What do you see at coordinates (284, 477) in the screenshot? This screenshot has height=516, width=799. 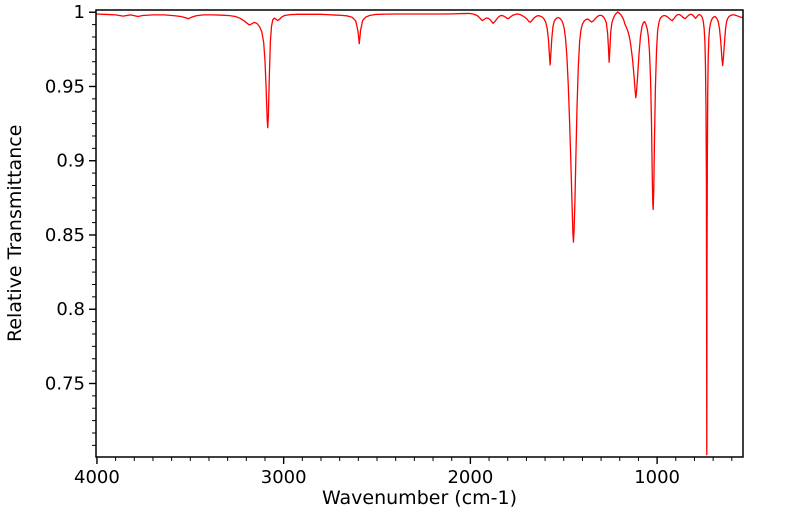 I see `x-tick-label: 3000` at bounding box center [284, 477].